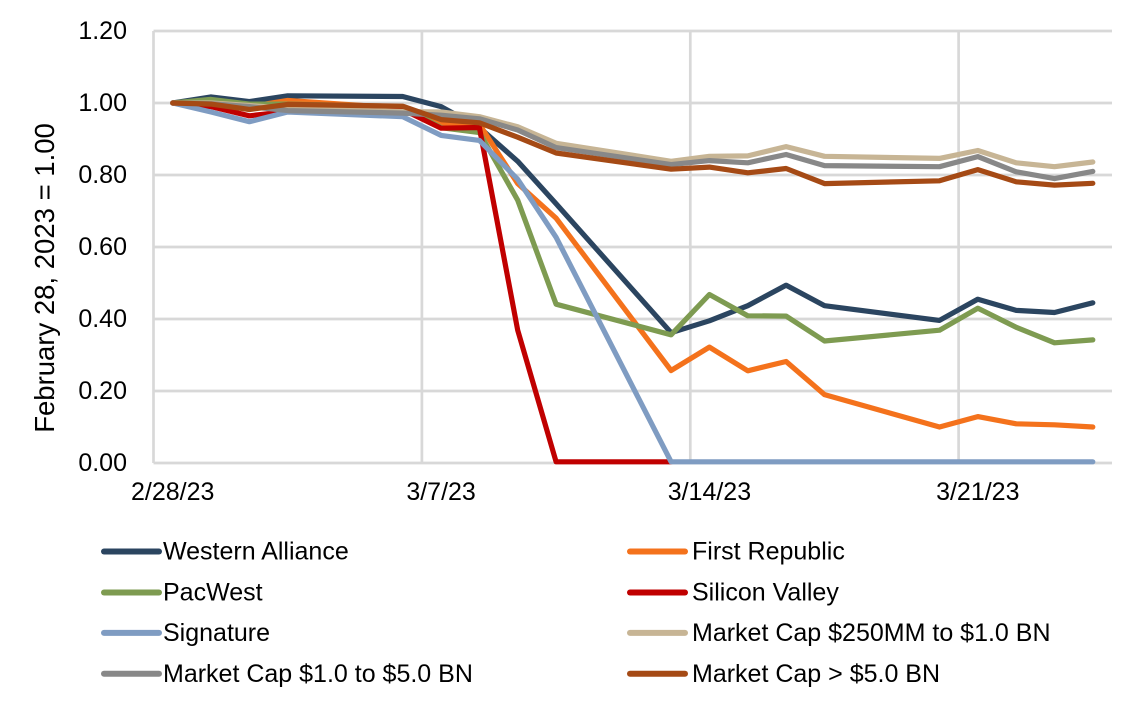  I want to click on svg-text: 3/14/23, so click(709, 492).